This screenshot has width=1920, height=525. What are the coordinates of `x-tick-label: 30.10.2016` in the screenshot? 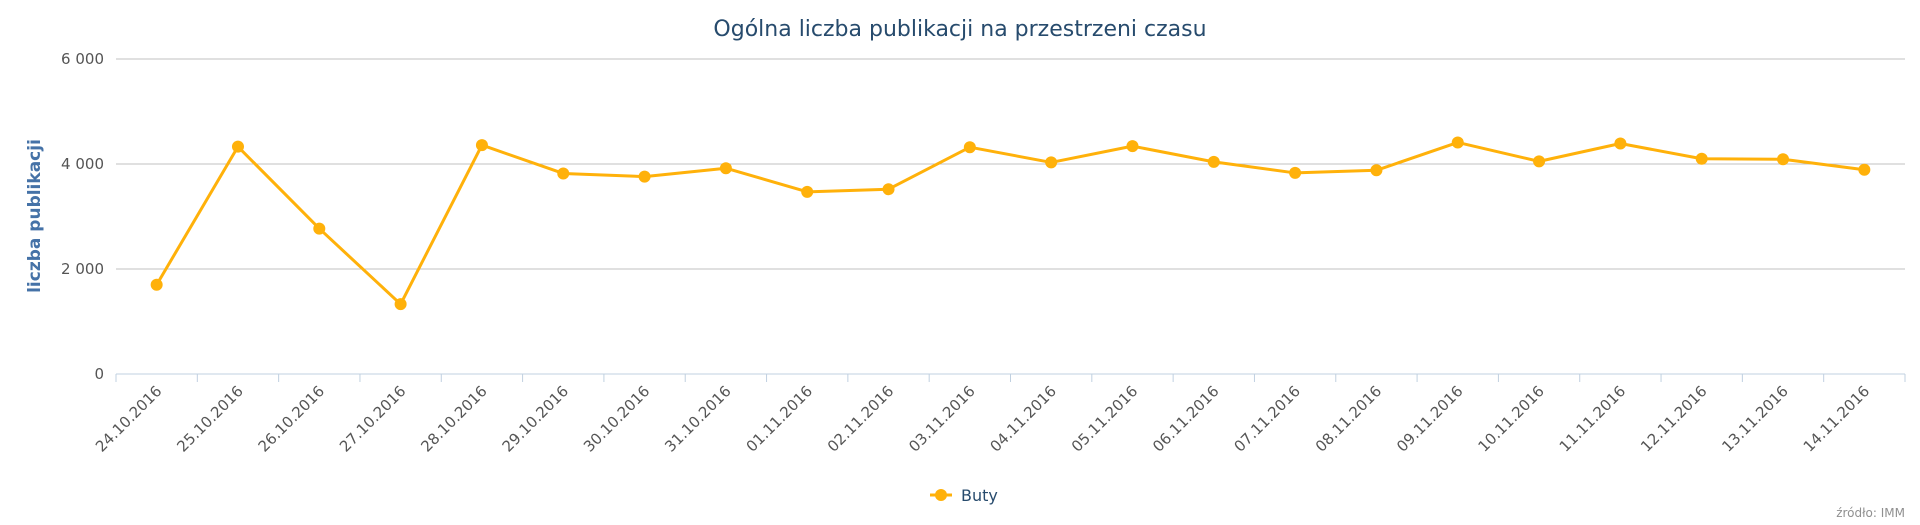 It's located at (616, 418).